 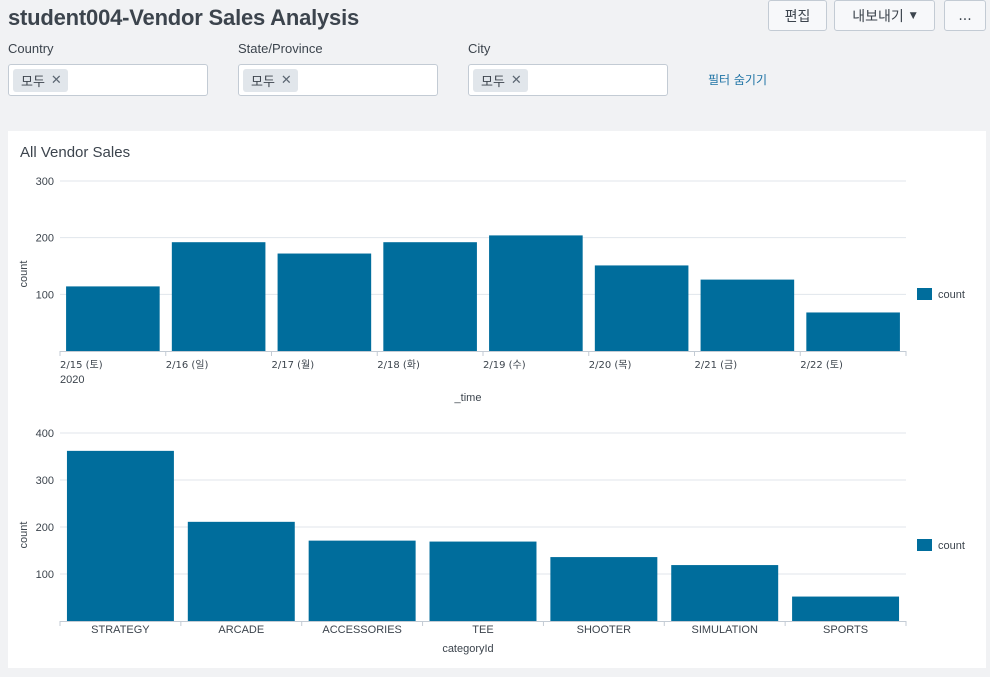 I want to click on x-tick-label: SHOOTER, so click(x=604, y=630).